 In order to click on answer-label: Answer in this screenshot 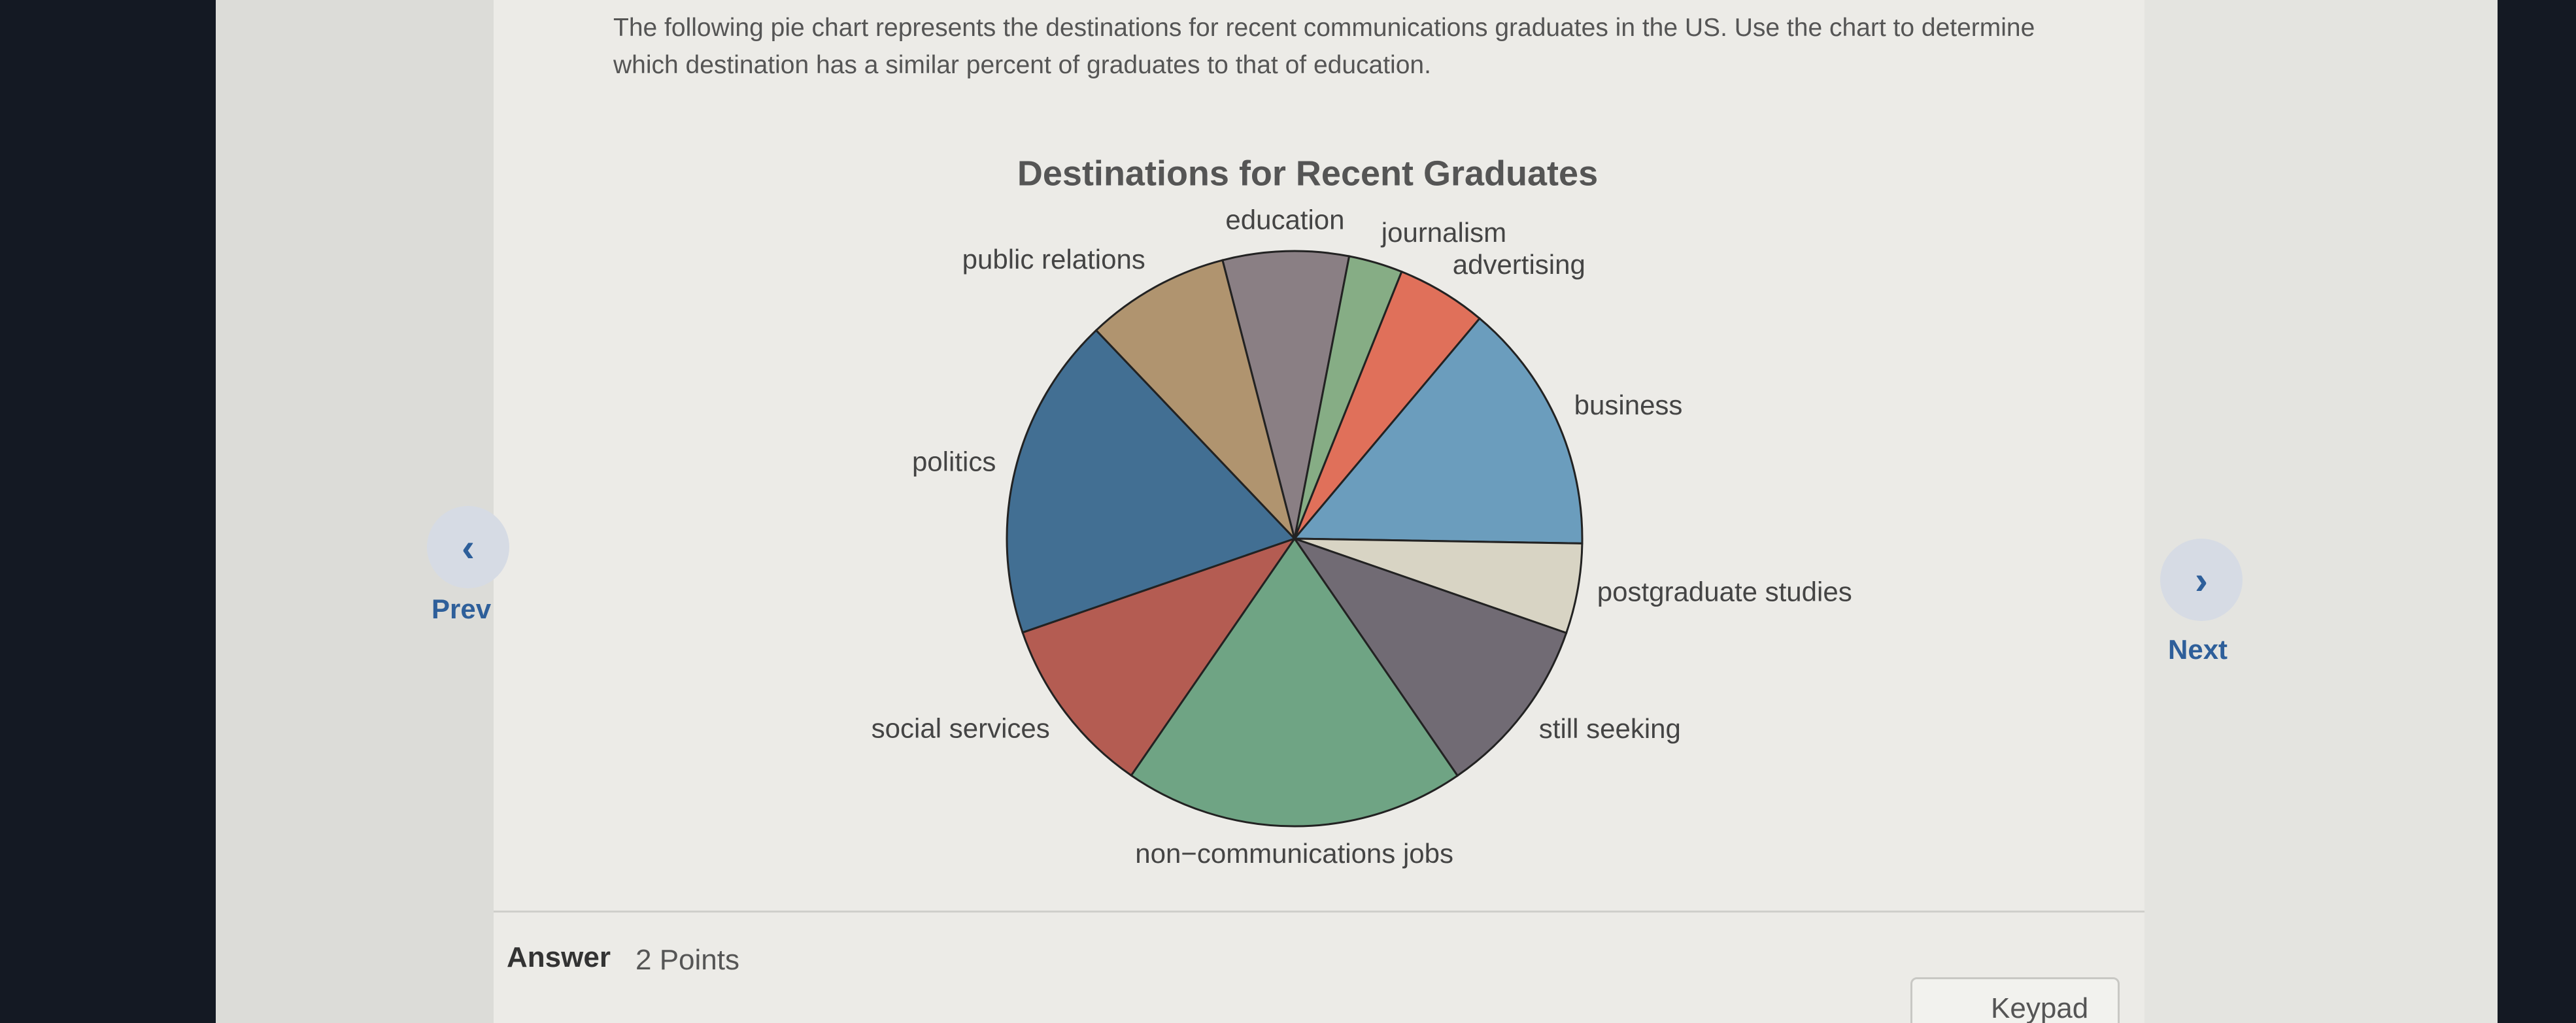, I will do `click(559, 957)`.